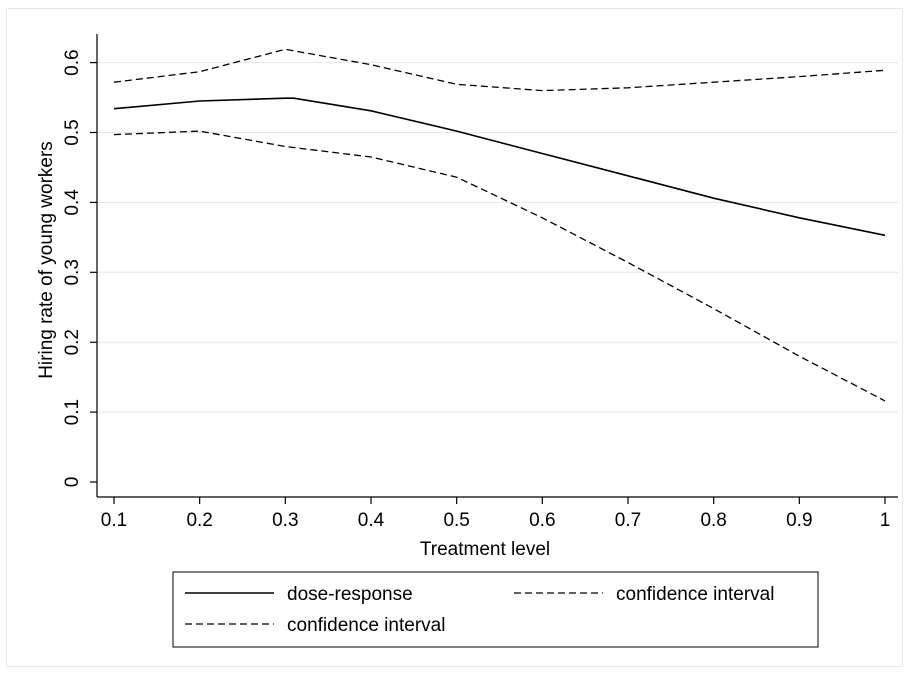 The width and height of the screenshot is (909, 673). I want to click on x-tick-label: 0.6, so click(542, 520).